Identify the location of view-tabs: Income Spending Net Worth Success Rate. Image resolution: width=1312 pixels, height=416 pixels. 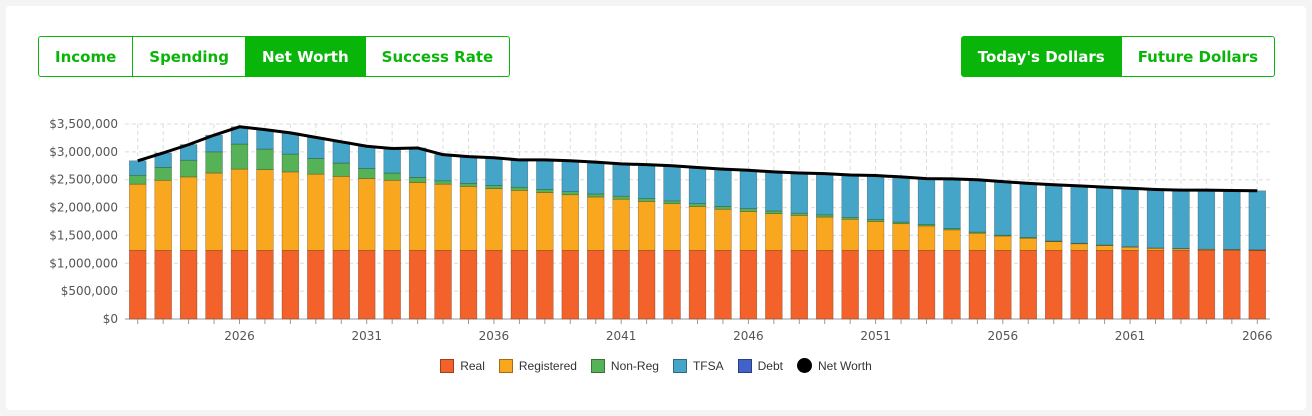
(274, 56).